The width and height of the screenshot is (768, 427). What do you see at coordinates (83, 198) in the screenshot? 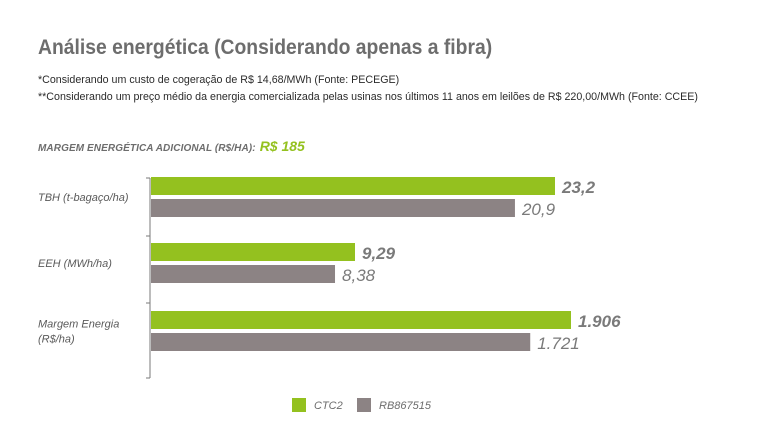
I see `category-label: TBH (t-bagaço/ha)` at bounding box center [83, 198].